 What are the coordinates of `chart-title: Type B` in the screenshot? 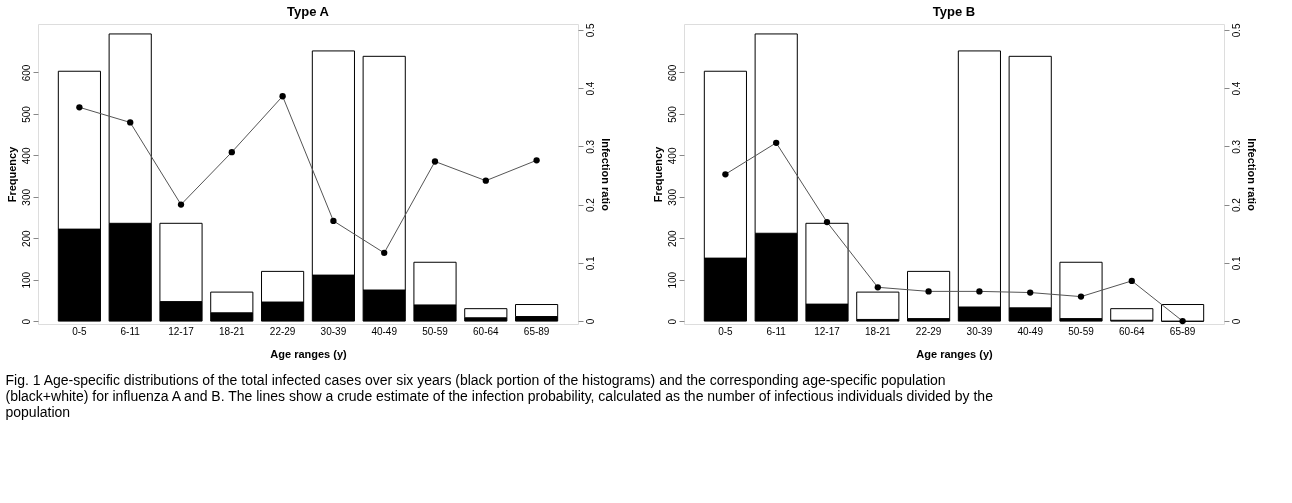 It's located at (954, 11).